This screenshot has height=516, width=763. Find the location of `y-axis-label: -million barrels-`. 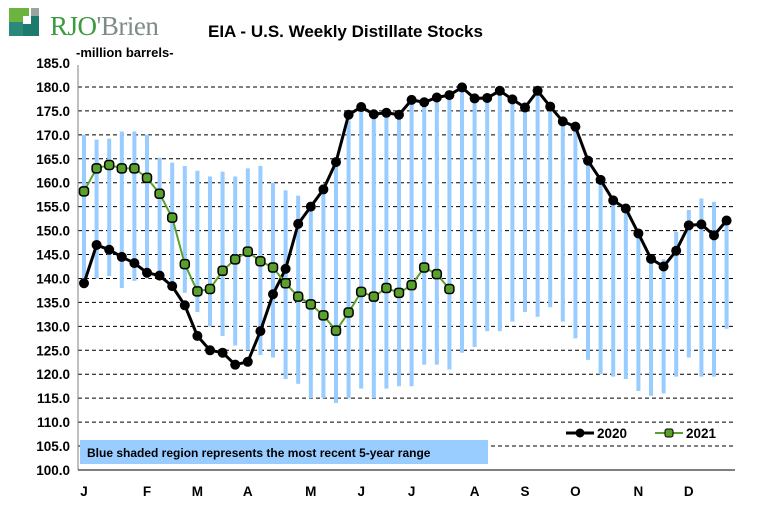

y-axis-label: -million barrels- is located at coordinates (125, 52).